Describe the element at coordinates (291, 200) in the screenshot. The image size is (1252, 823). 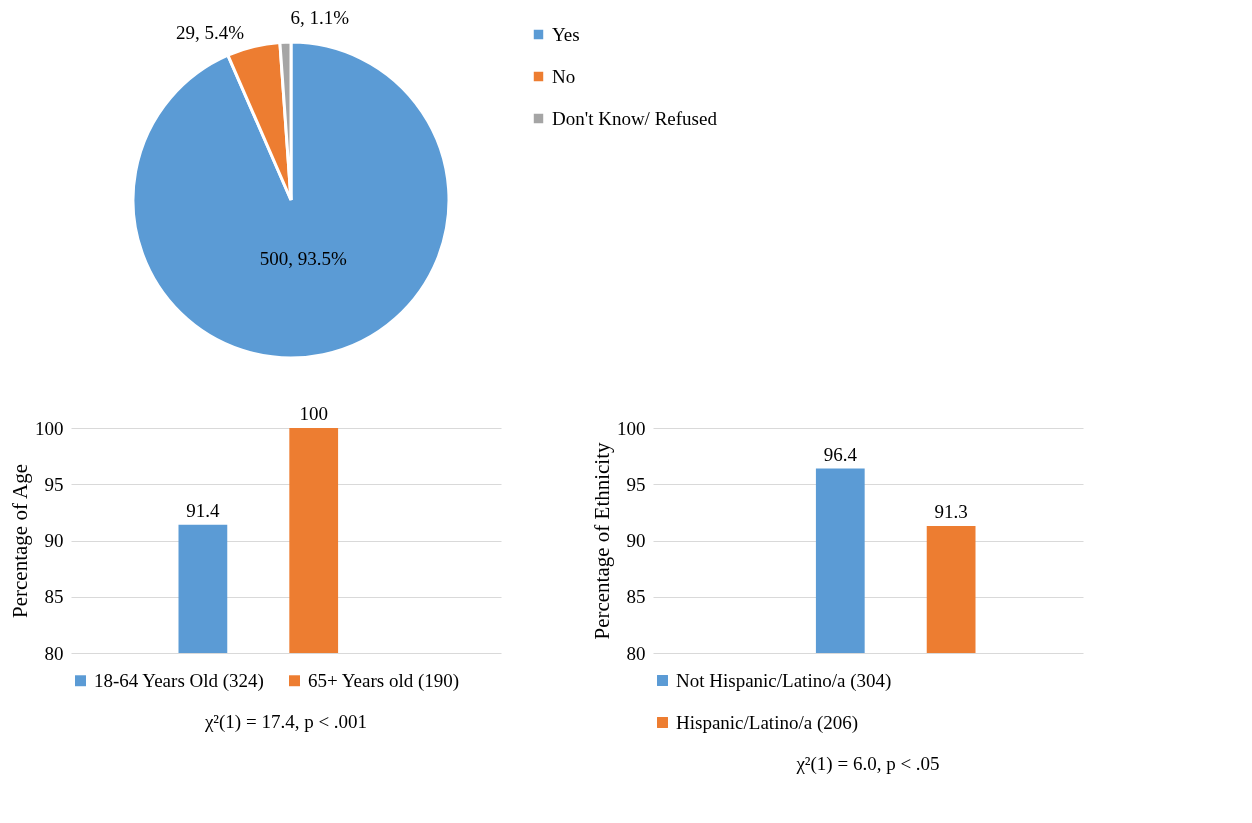
I see `pie-slice` at that location.